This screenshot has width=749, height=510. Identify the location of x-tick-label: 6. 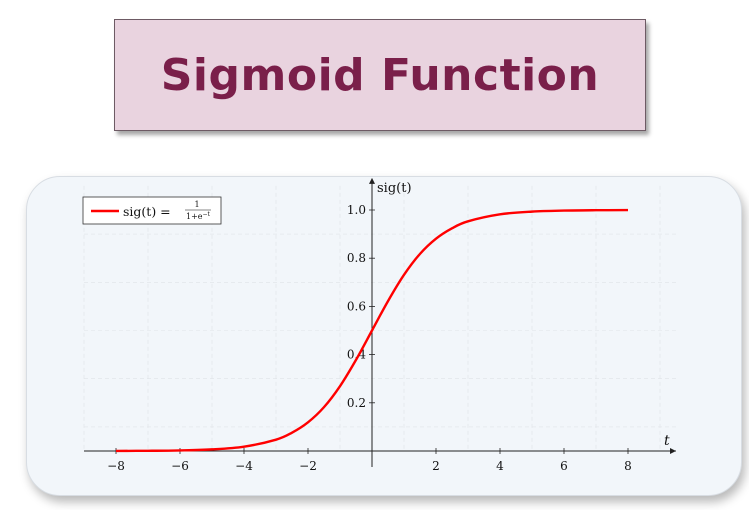
(564, 466).